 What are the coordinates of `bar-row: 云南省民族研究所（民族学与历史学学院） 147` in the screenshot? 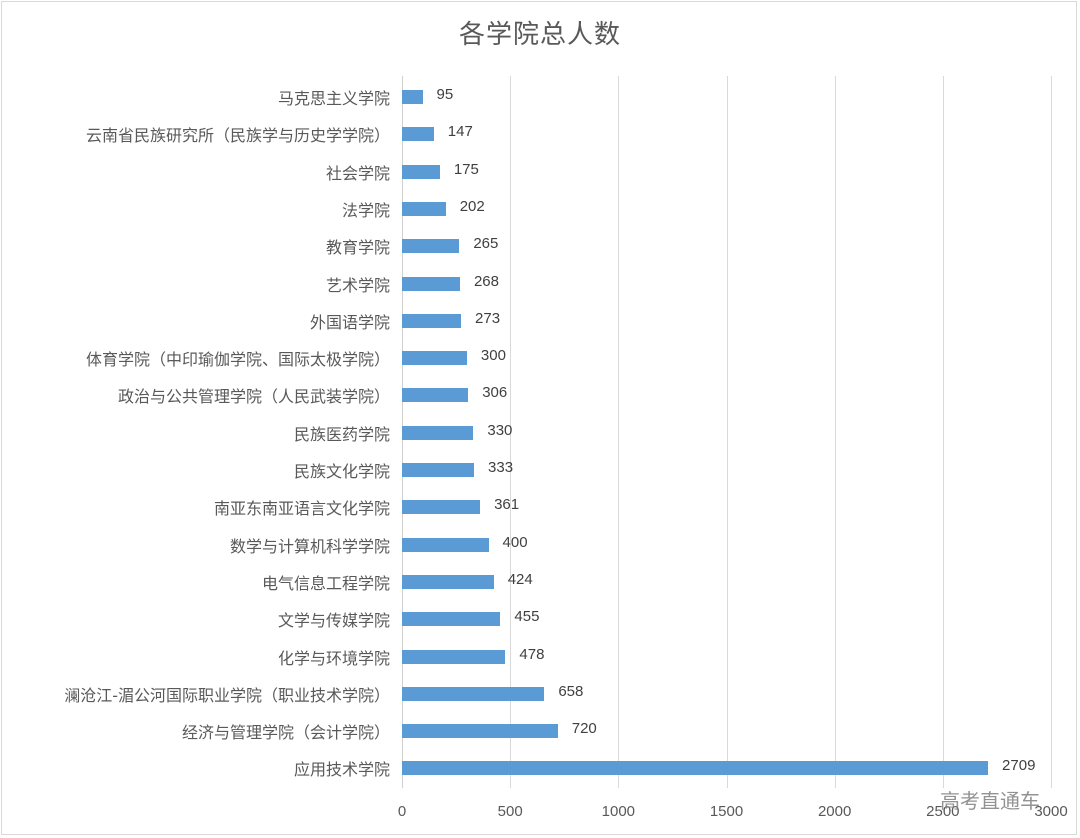 It's located at (540, 134).